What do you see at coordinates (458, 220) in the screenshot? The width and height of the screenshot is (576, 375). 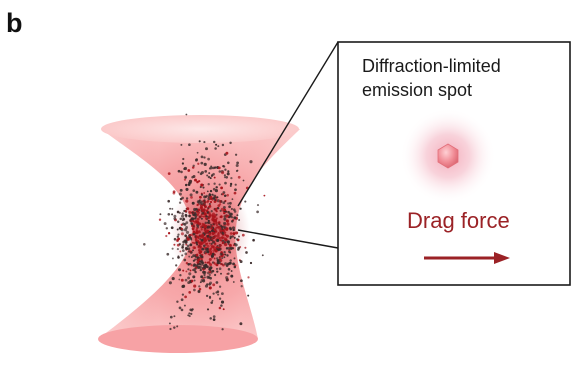 I see `drag-force-label: Drag force` at bounding box center [458, 220].